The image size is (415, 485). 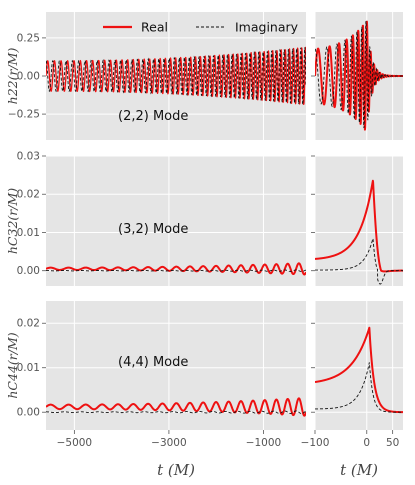 I want to click on legend-label-imaginary: Imaginary, so click(x=267, y=27).